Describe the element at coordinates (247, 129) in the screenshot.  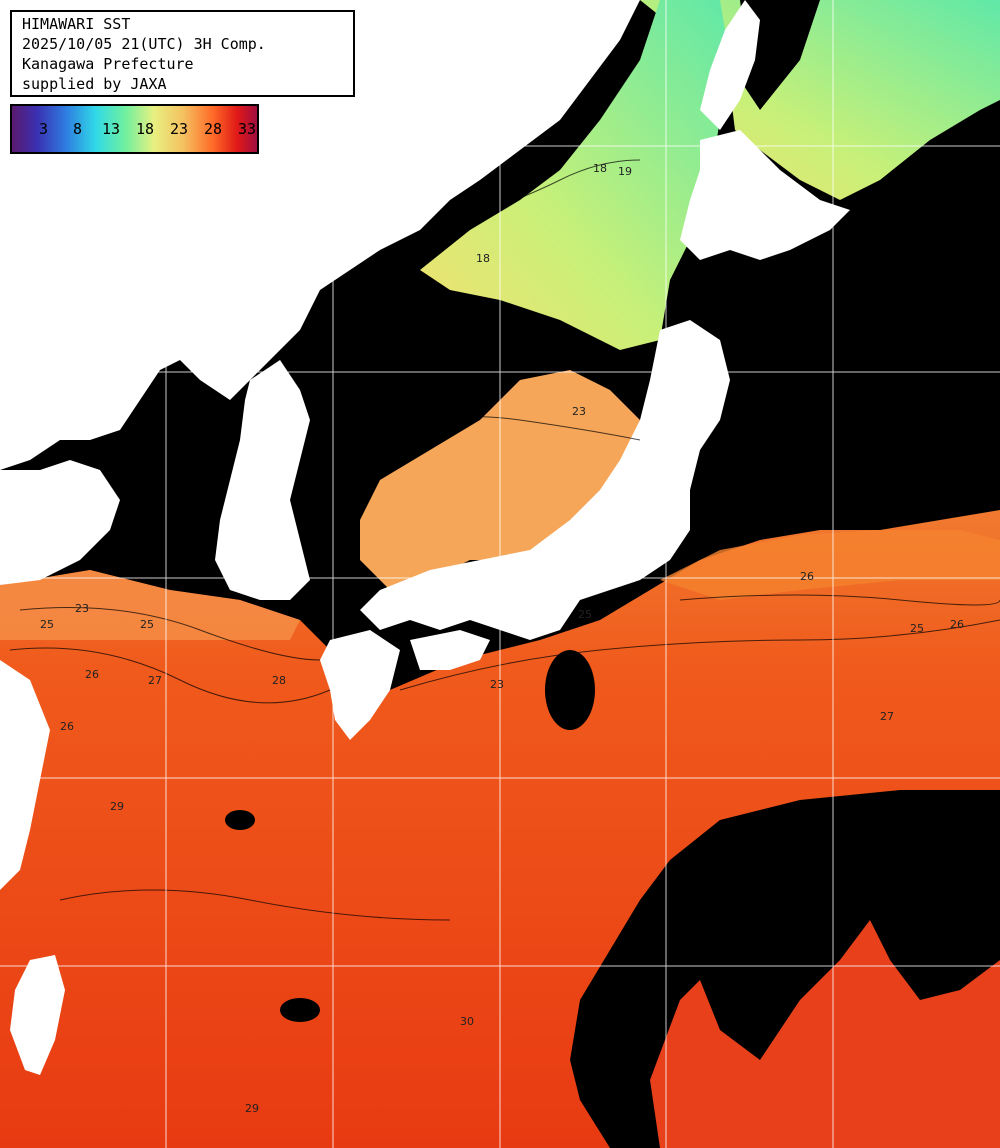
I see `legend-tick: 33` at that location.